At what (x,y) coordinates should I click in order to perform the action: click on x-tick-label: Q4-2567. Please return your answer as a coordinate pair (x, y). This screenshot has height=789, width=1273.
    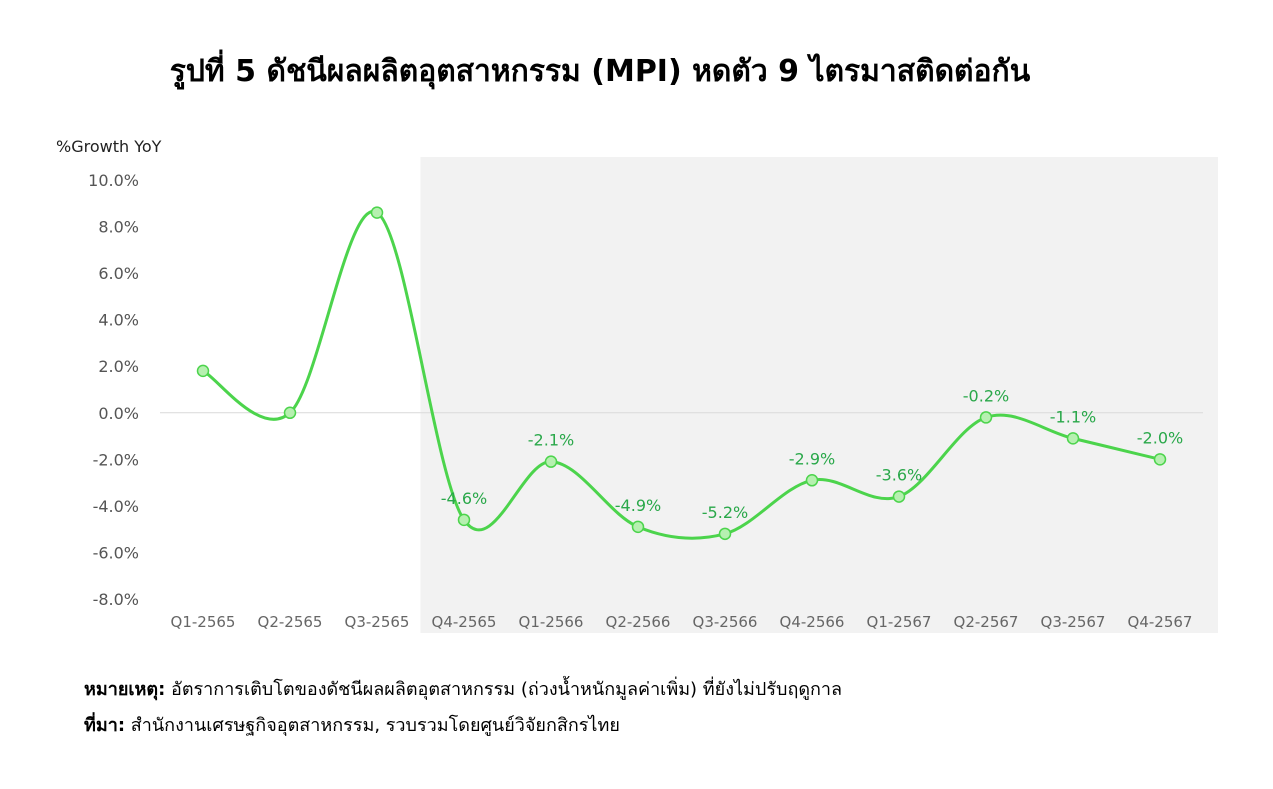
    Looking at the image, I should click on (1160, 622).